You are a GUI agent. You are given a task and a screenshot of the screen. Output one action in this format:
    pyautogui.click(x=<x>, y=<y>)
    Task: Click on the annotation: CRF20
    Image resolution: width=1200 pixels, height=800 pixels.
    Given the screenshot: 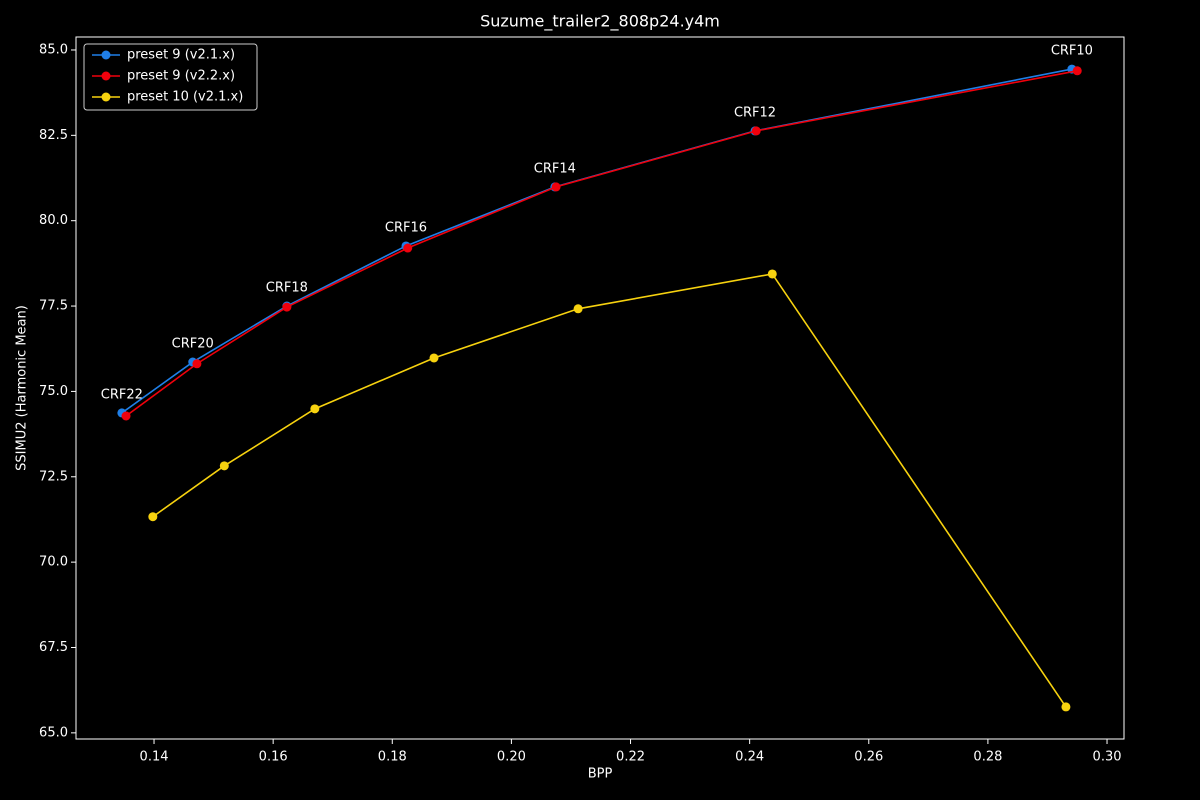 What is the action you would take?
    pyautogui.click(x=193, y=344)
    